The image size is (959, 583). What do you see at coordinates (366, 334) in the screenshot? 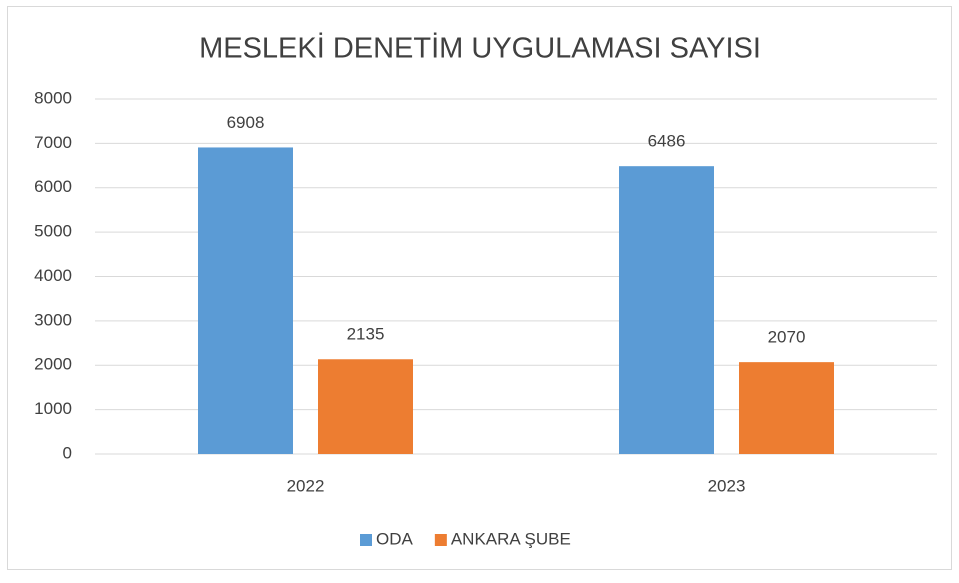
I see `data-label: 2135` at bounding box center [366, 334].